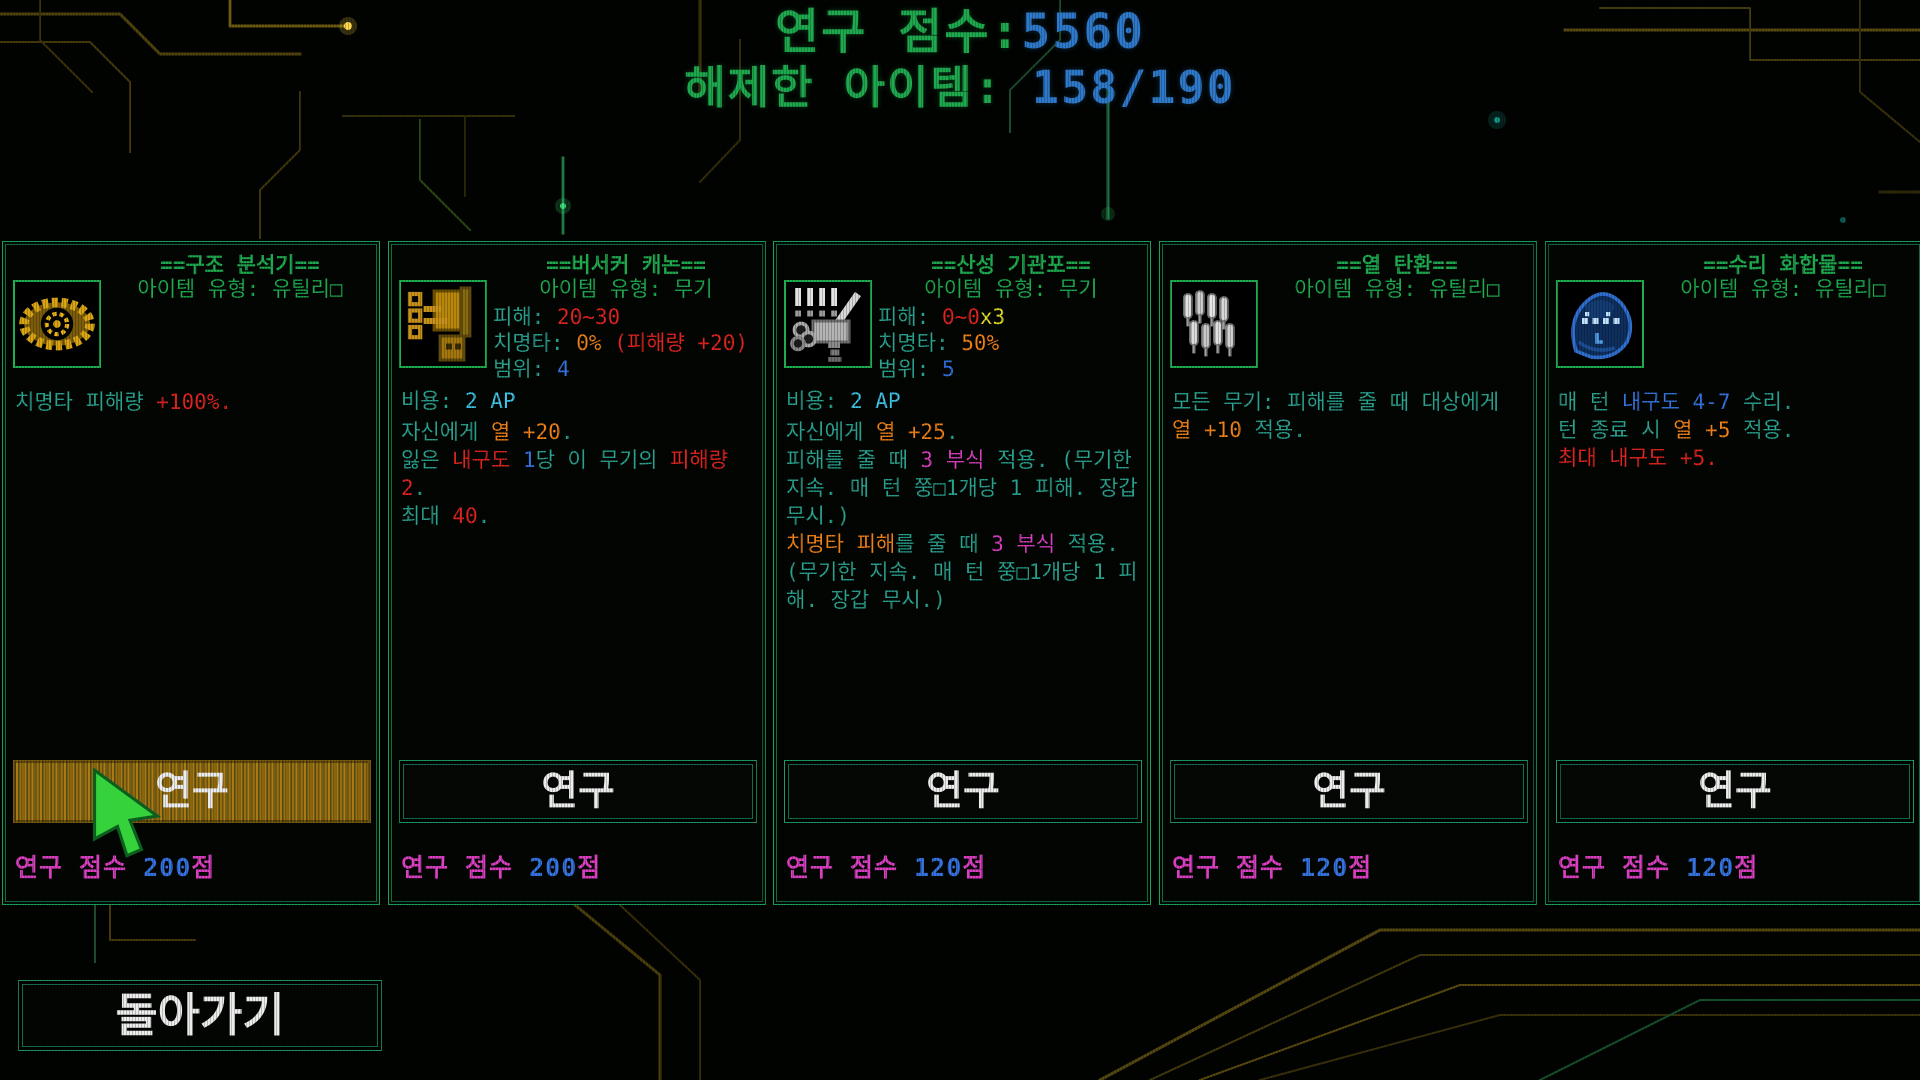 The height and width of the screenshot is (1080, 1920). What do you see at coordinates (1397, 265) in the screenshot?
I see `card-title: ==열 탄환==` at bounding box center [1397, 265].